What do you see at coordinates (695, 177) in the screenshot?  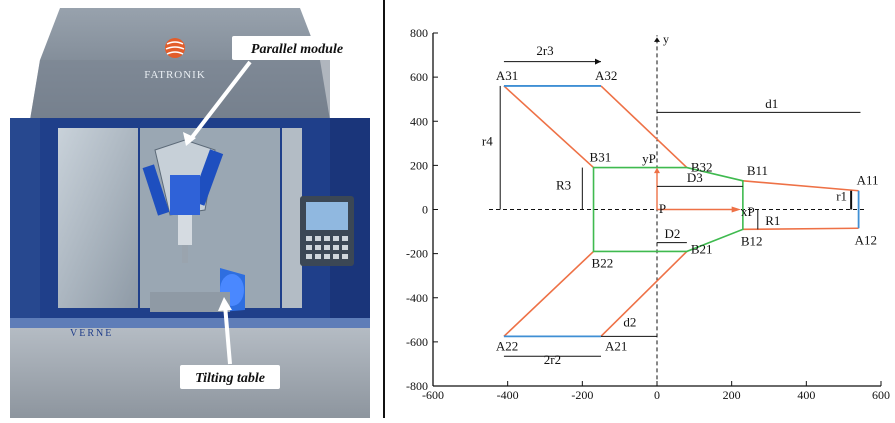 I see `label-D3: D3` at bounding box center [695, 177].